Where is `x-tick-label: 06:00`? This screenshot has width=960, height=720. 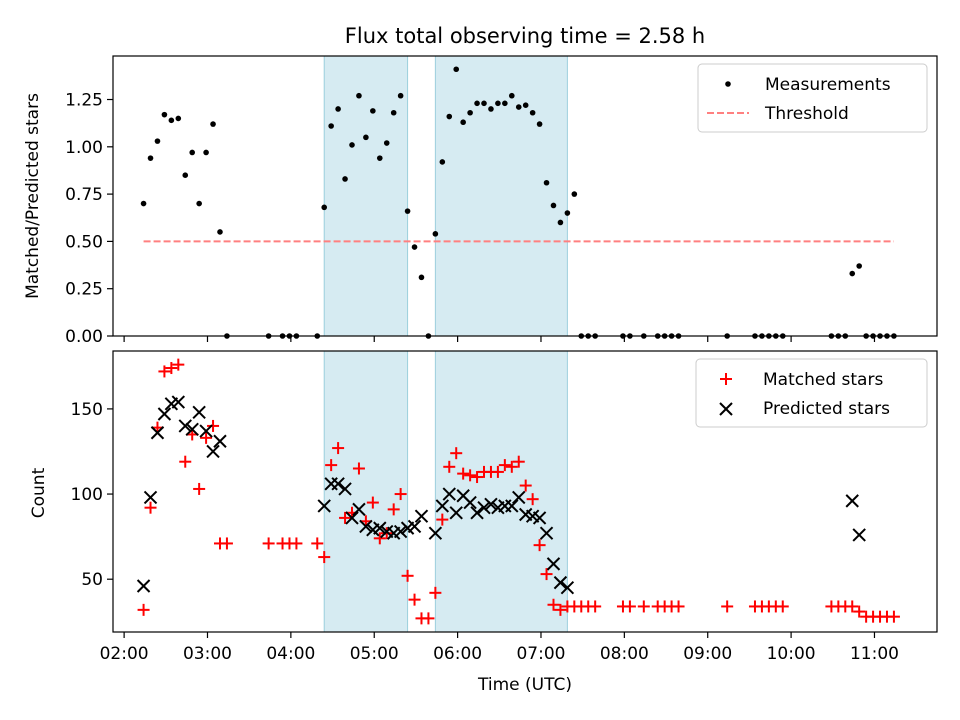
x-tick-label: 06:00 is located at coordinates (457, 654).